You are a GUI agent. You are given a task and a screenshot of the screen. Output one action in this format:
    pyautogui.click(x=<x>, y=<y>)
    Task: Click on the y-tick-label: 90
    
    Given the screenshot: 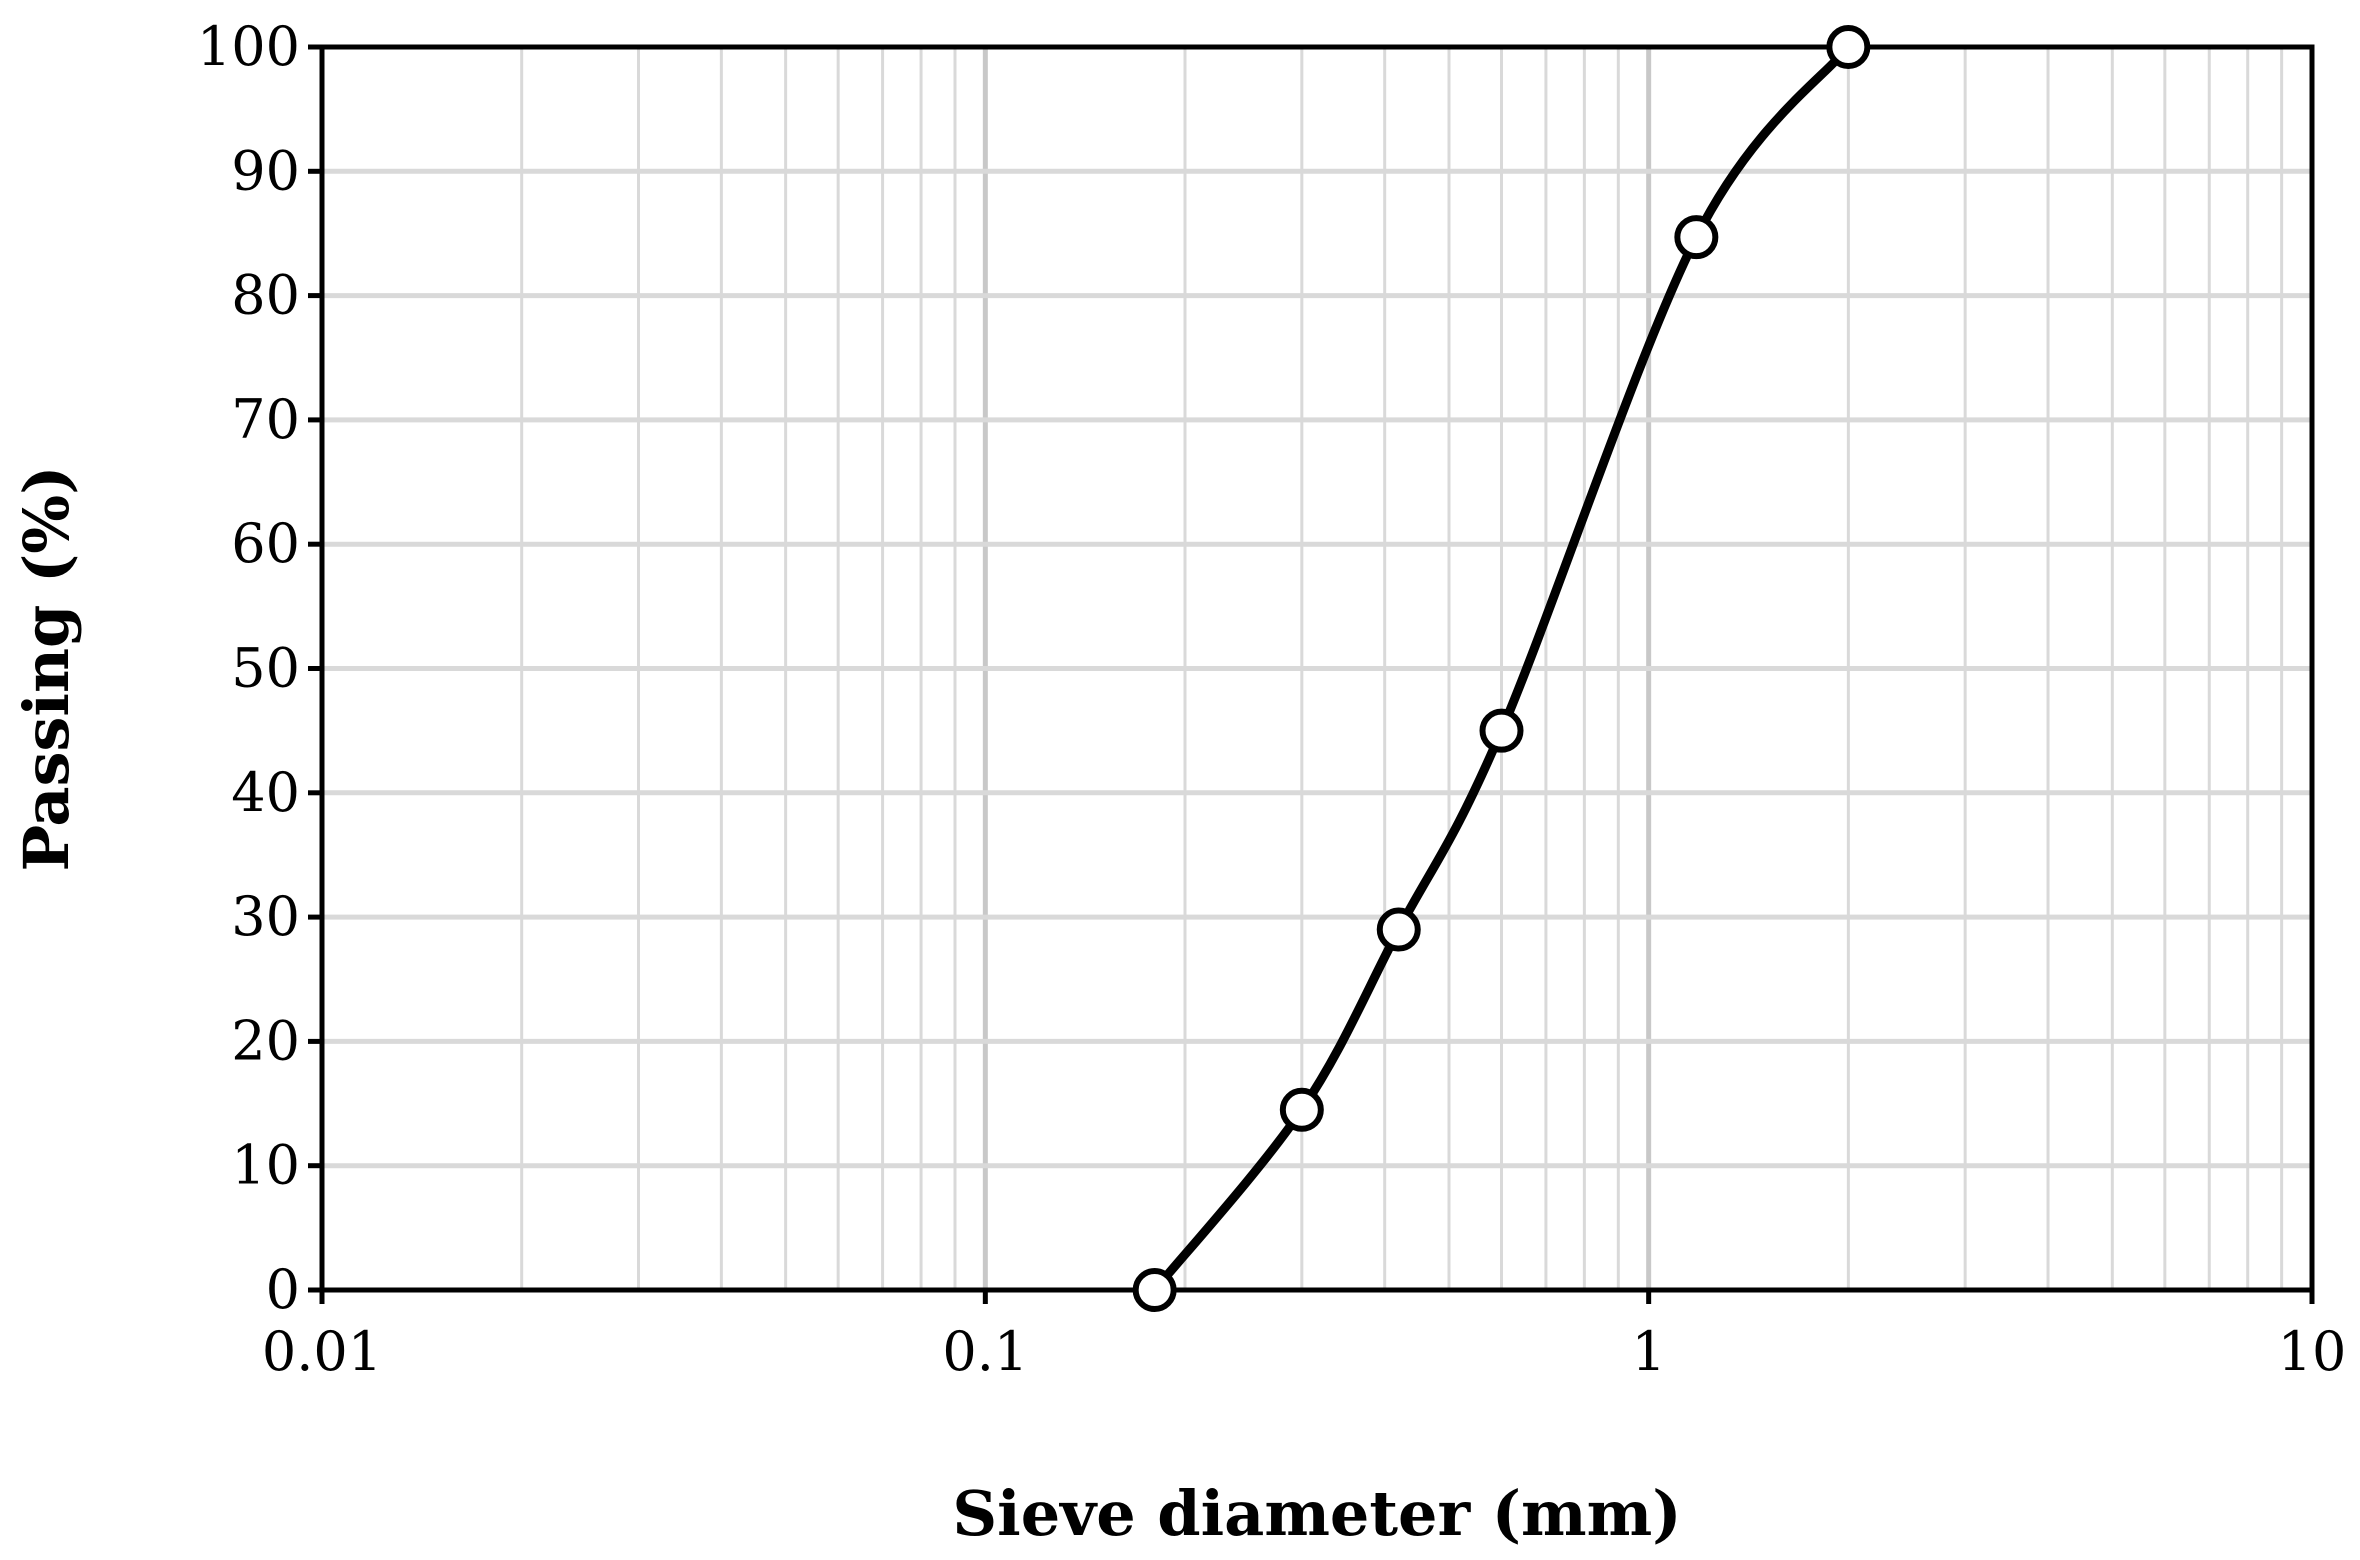 What is the action you would take?
    pyautogui.click(x=265, y=170)
    